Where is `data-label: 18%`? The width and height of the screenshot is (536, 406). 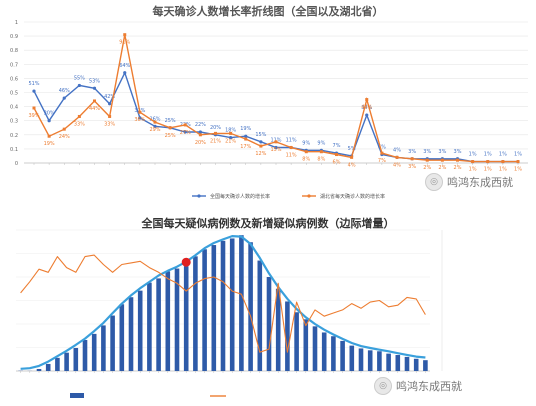
data-label: 18% is located at coordinates (230, 131).